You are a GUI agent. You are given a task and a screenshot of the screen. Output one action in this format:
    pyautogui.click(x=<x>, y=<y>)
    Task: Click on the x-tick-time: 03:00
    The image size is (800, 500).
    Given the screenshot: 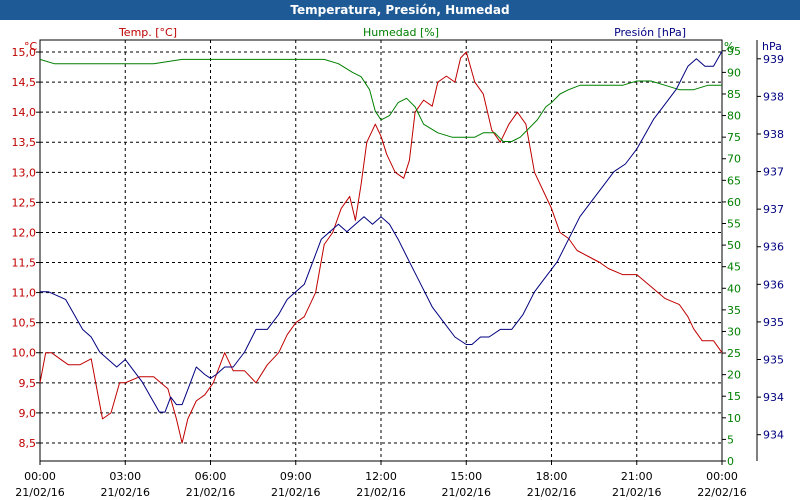 What is the action you would take?
    pyautogui.click(x=125, y=476)
    